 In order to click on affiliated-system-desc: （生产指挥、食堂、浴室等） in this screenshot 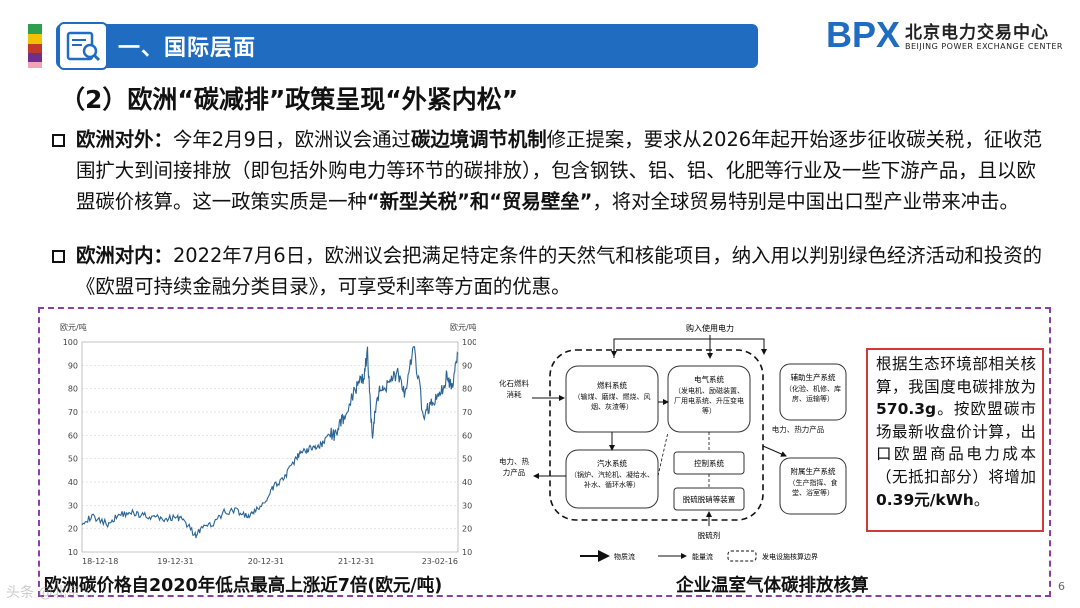, I will do `click(813, 488)`.